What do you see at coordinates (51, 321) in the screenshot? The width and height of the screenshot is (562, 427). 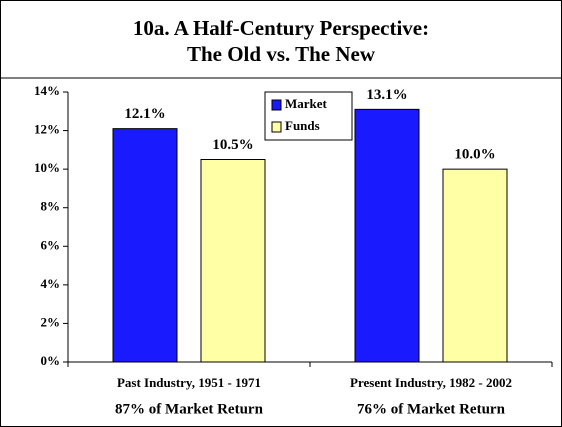 I see `y-tick-label: 2%` at bounding box center [51, 321].